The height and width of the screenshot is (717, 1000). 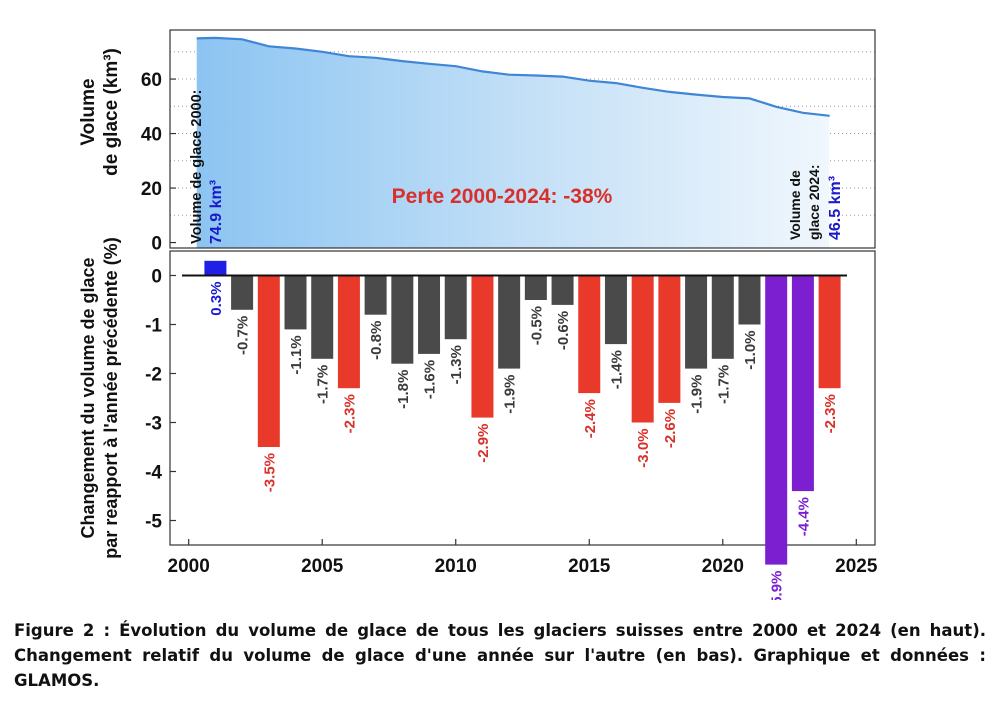 What do you see at coordinates (111, 112) in the screenshot?
I see `volume-ylabel-line2: de glace (km³)` at bounding box center [111, 112].